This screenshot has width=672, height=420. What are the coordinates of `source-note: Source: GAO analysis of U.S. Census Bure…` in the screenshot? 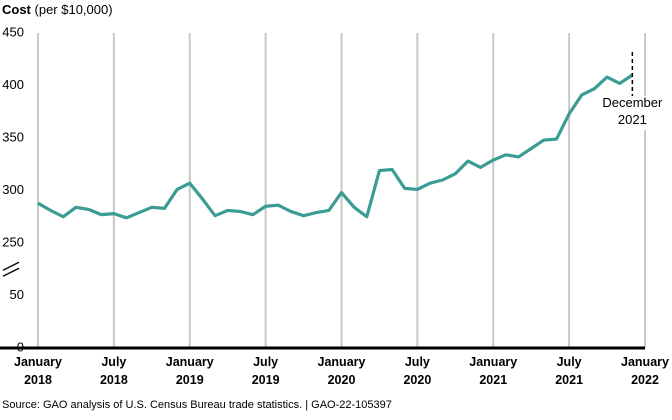 It's located at (197, 405).